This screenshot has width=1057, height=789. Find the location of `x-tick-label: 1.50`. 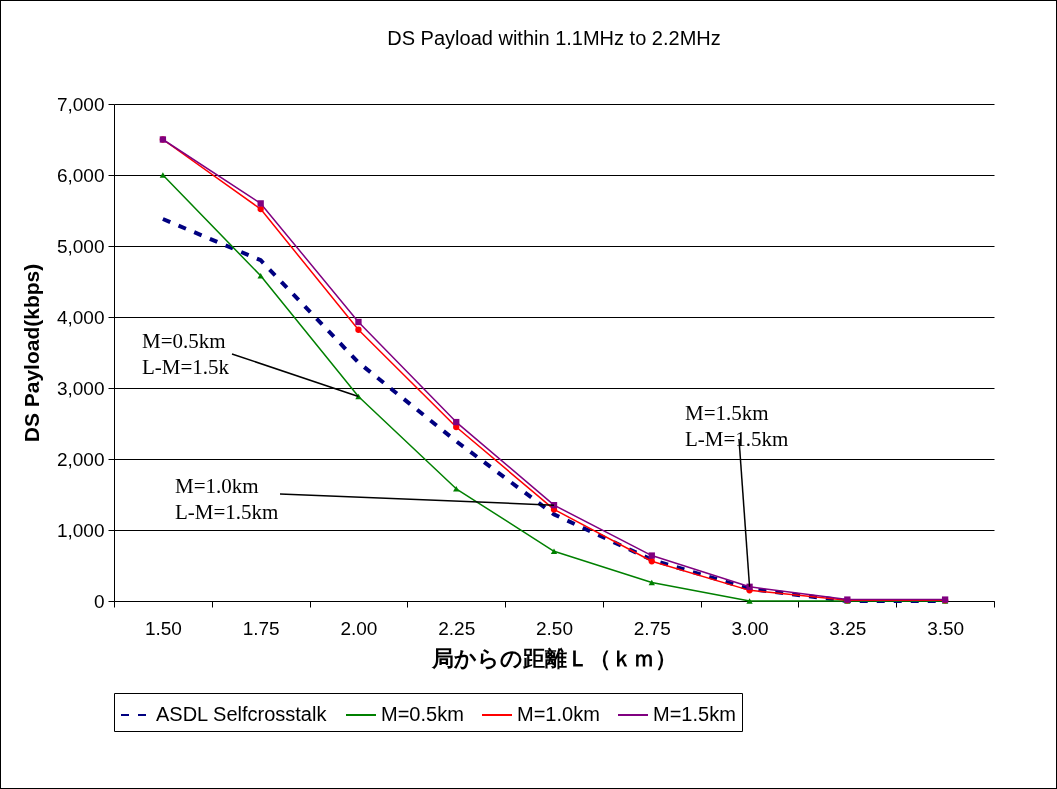

x-tick-label: 1.50 is located at coordinates (163, 628).